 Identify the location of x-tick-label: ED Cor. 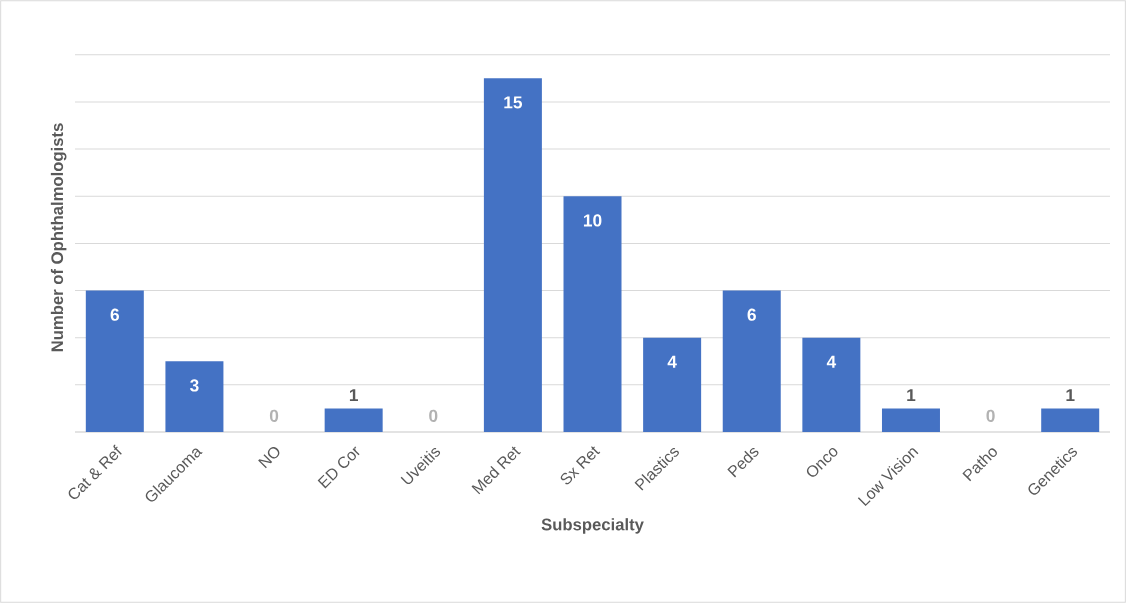
(338, 467).